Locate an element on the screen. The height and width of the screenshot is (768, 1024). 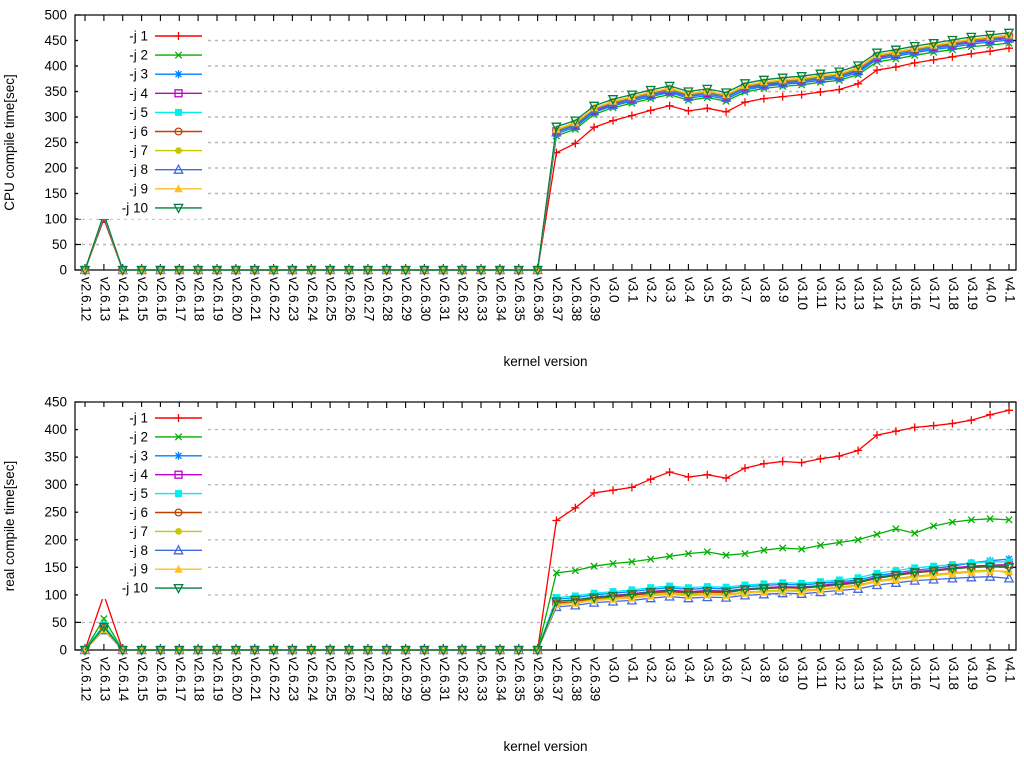
x-tick-label: v3.12 is located at coordinates (840, 293).